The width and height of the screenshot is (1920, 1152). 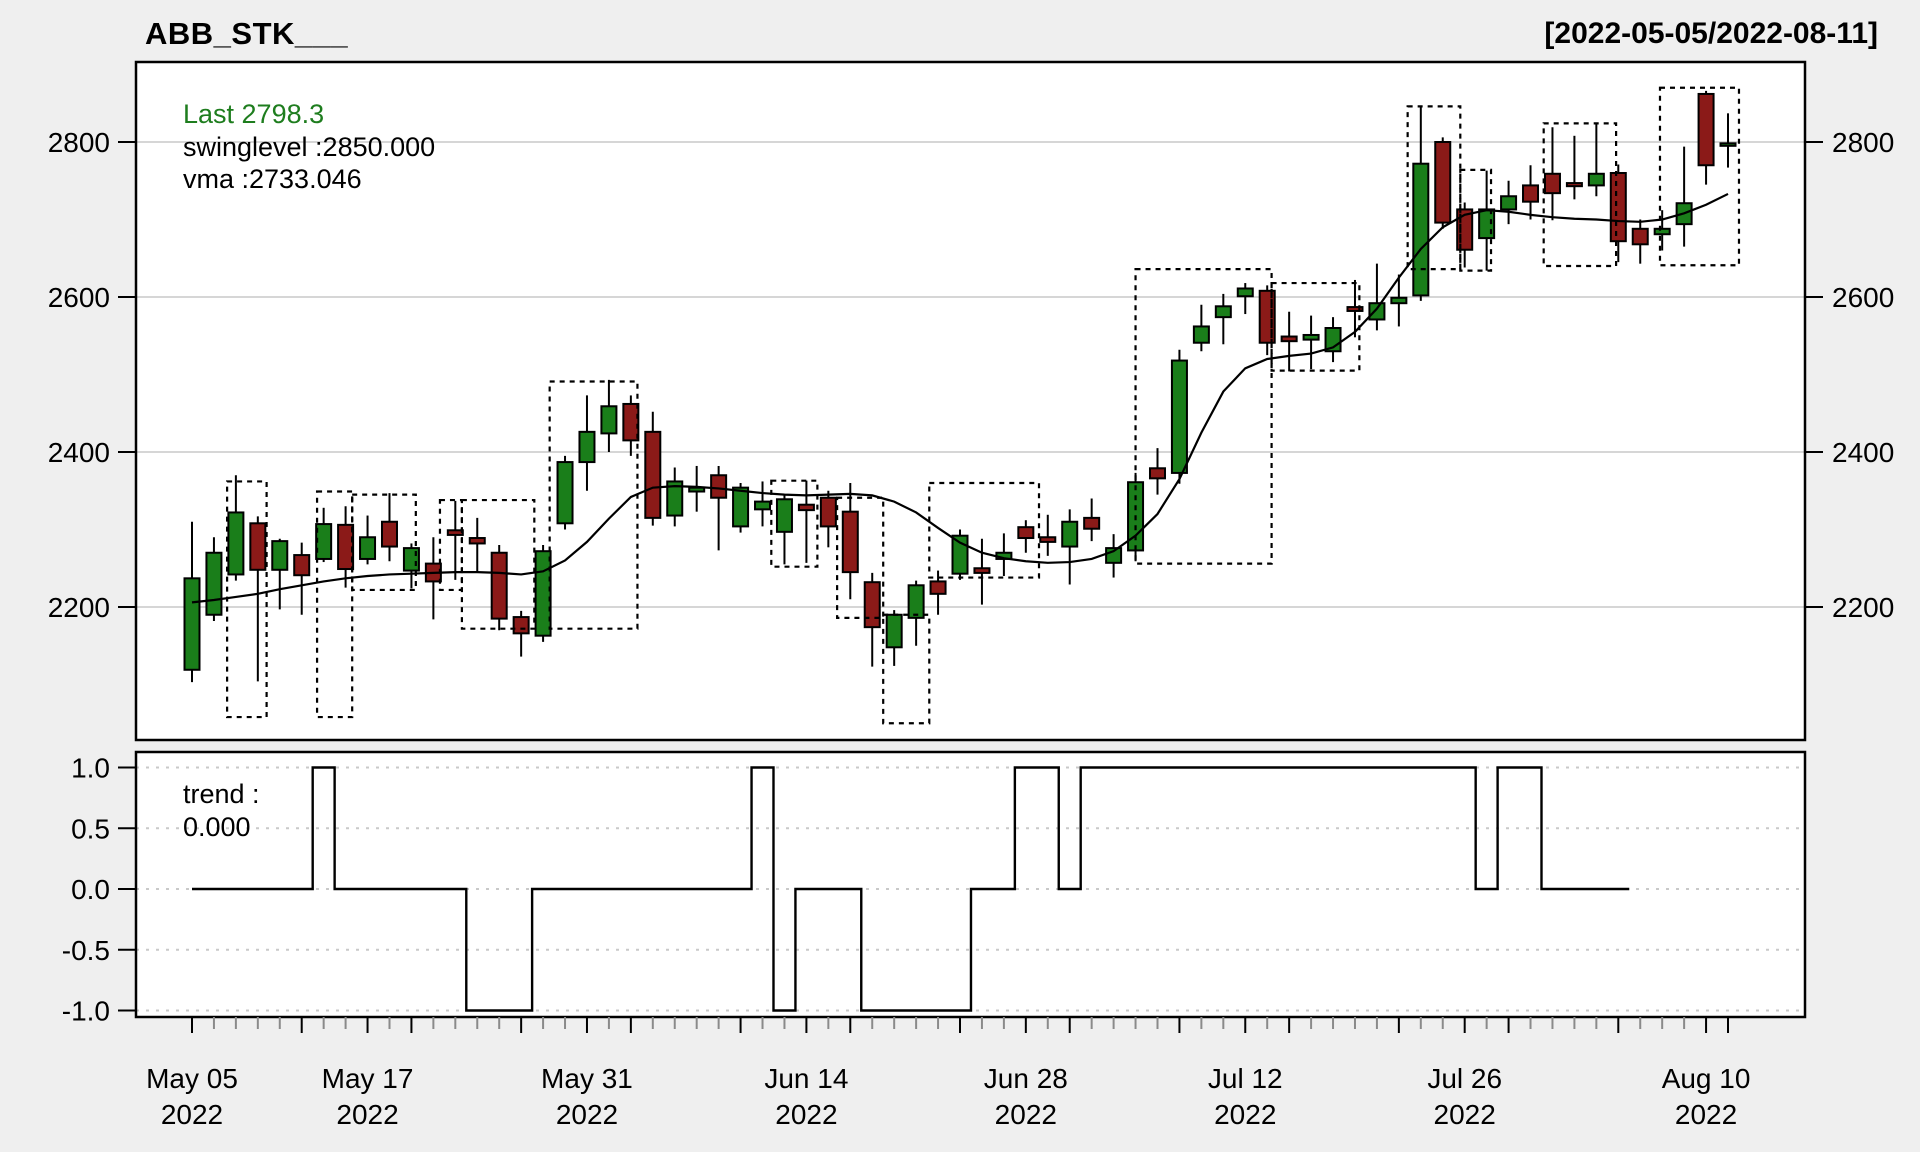 What do you see at coordinates (1863, 607) in the screenshot?
I see `y-axis-label-right: 2200` at bounding box center [1863, 607].